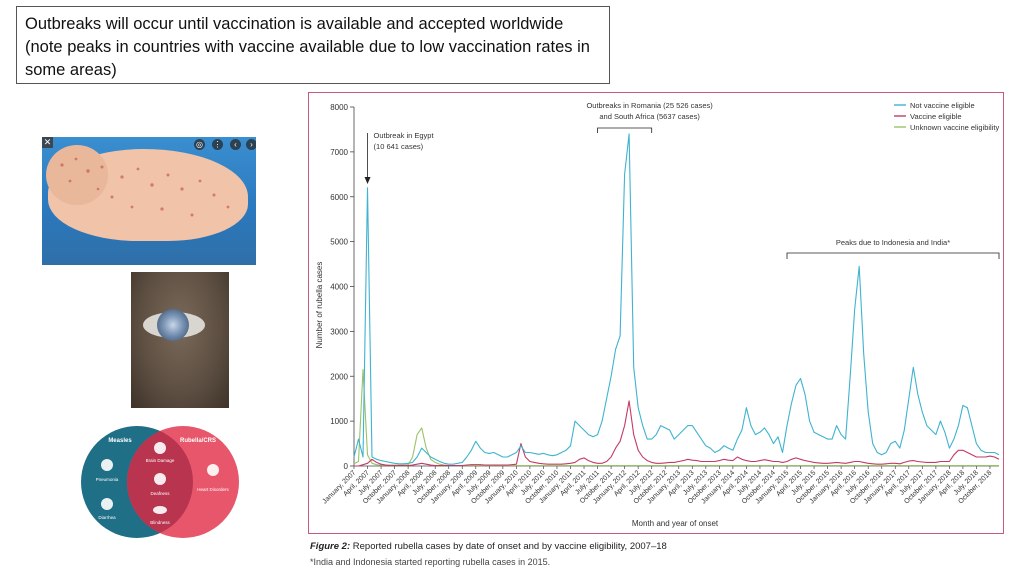 The image size is (1024, 576). I want to click on lens-icon: ◎, so click(199, 144).